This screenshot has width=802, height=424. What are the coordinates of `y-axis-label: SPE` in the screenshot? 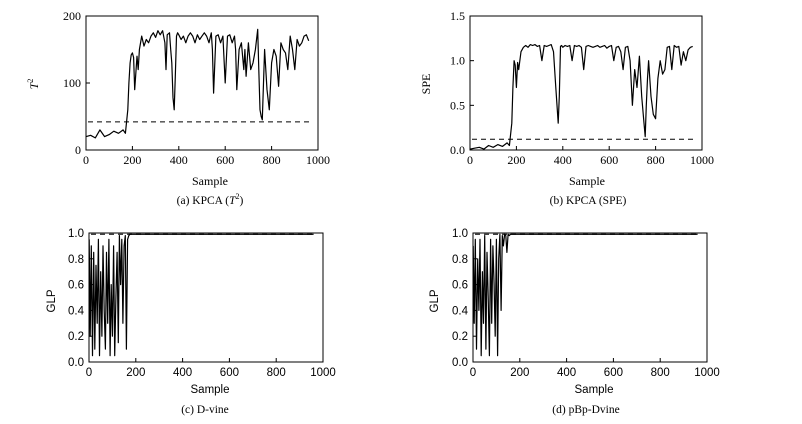 It's located at (426, 84).